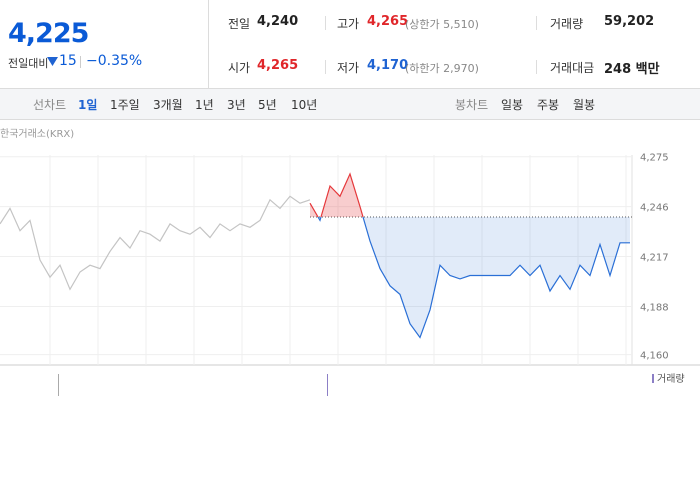 Image resolution: width=700 pixels, height=490 pixels. Describe the element at coordinates (239, 68) in the screenshot. I see `stat-label: 시가` at that location.